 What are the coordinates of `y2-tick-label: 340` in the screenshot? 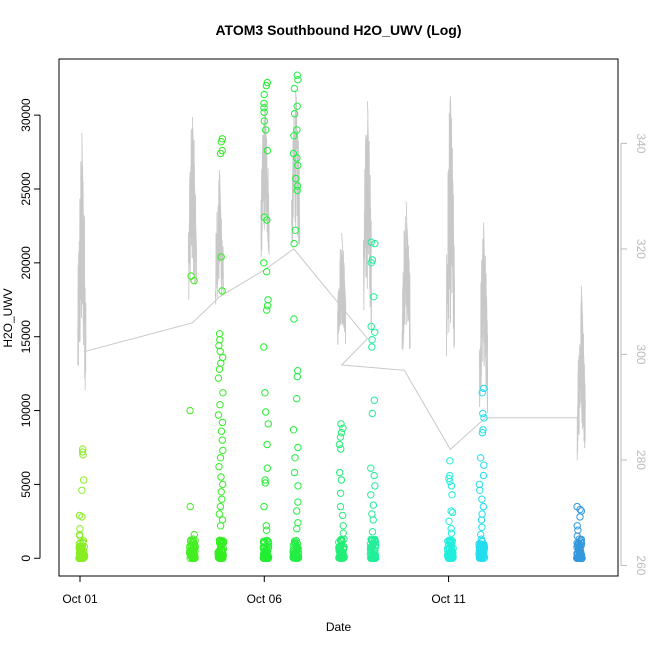 It's located at (641, 143).